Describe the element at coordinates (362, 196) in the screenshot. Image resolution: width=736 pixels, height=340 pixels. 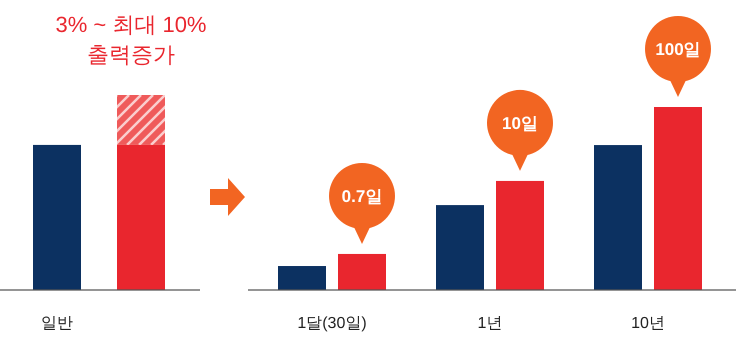
I see `annotation: 0.7일` at that location.